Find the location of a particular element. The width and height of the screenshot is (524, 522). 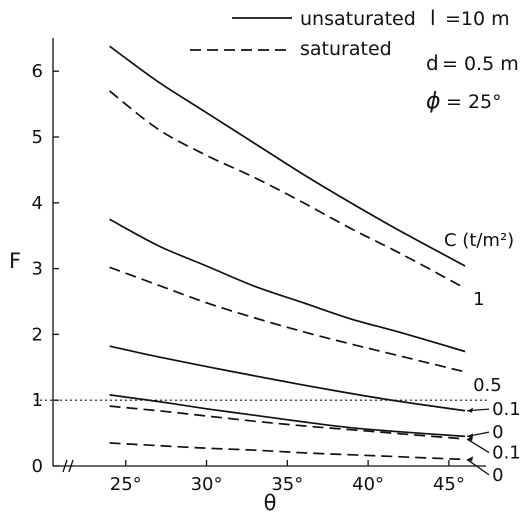

y-tick-label-0: 0 is located at coordinates (37, 466).